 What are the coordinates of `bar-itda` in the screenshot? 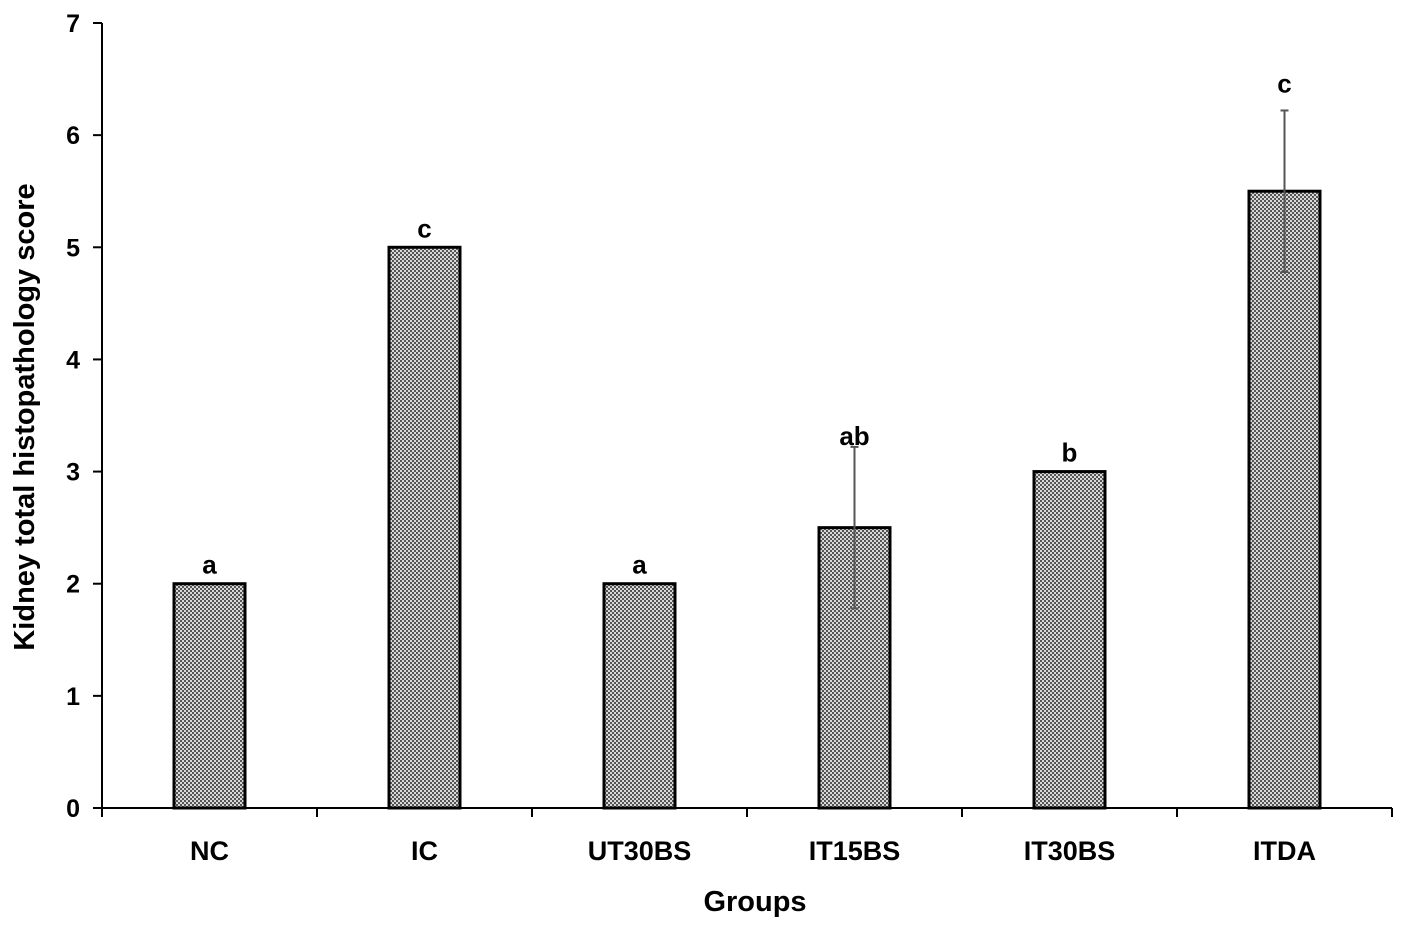 It's located at (1284, 499).